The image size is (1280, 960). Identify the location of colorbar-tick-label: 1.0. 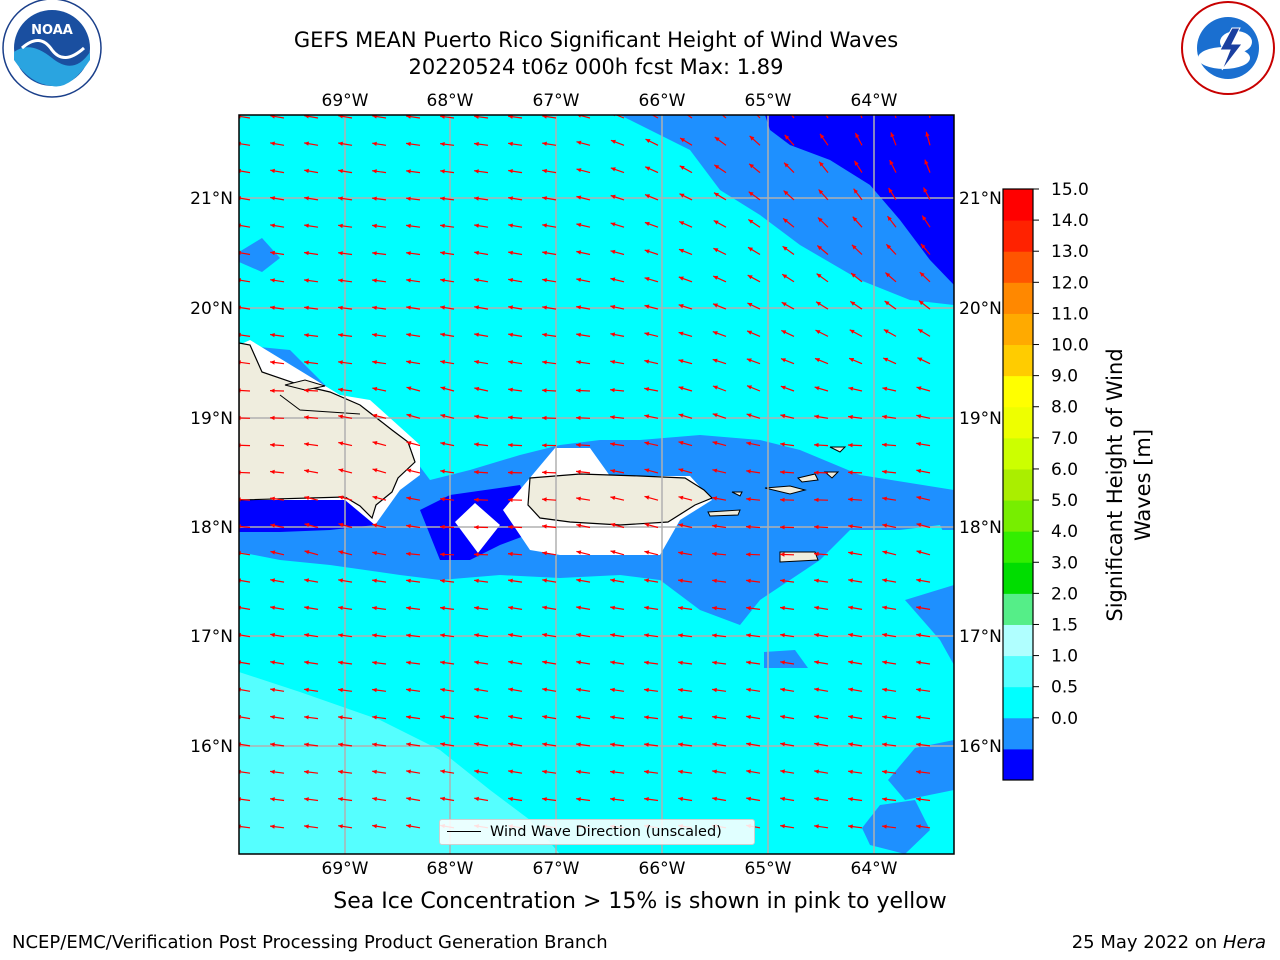
(1064, 657).